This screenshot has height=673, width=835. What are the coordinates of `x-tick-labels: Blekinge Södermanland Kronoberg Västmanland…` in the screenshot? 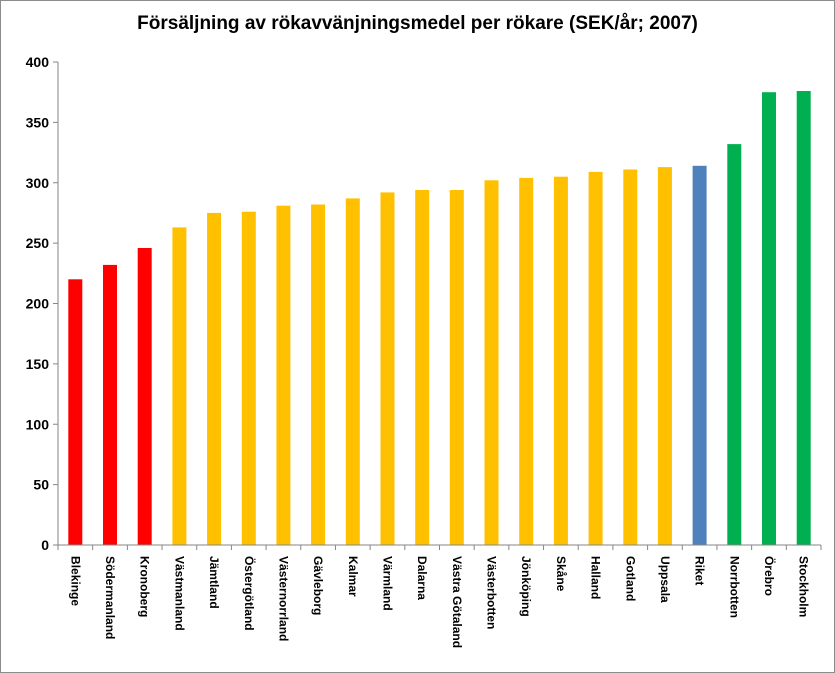 It's located at (439, 602).